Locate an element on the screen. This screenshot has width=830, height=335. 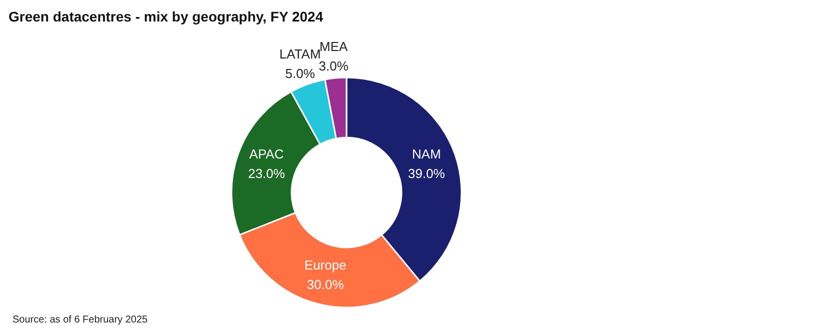
chart-title: Green datacentres - mix by geography, FY 2024 is located at coordinates (166, 16).